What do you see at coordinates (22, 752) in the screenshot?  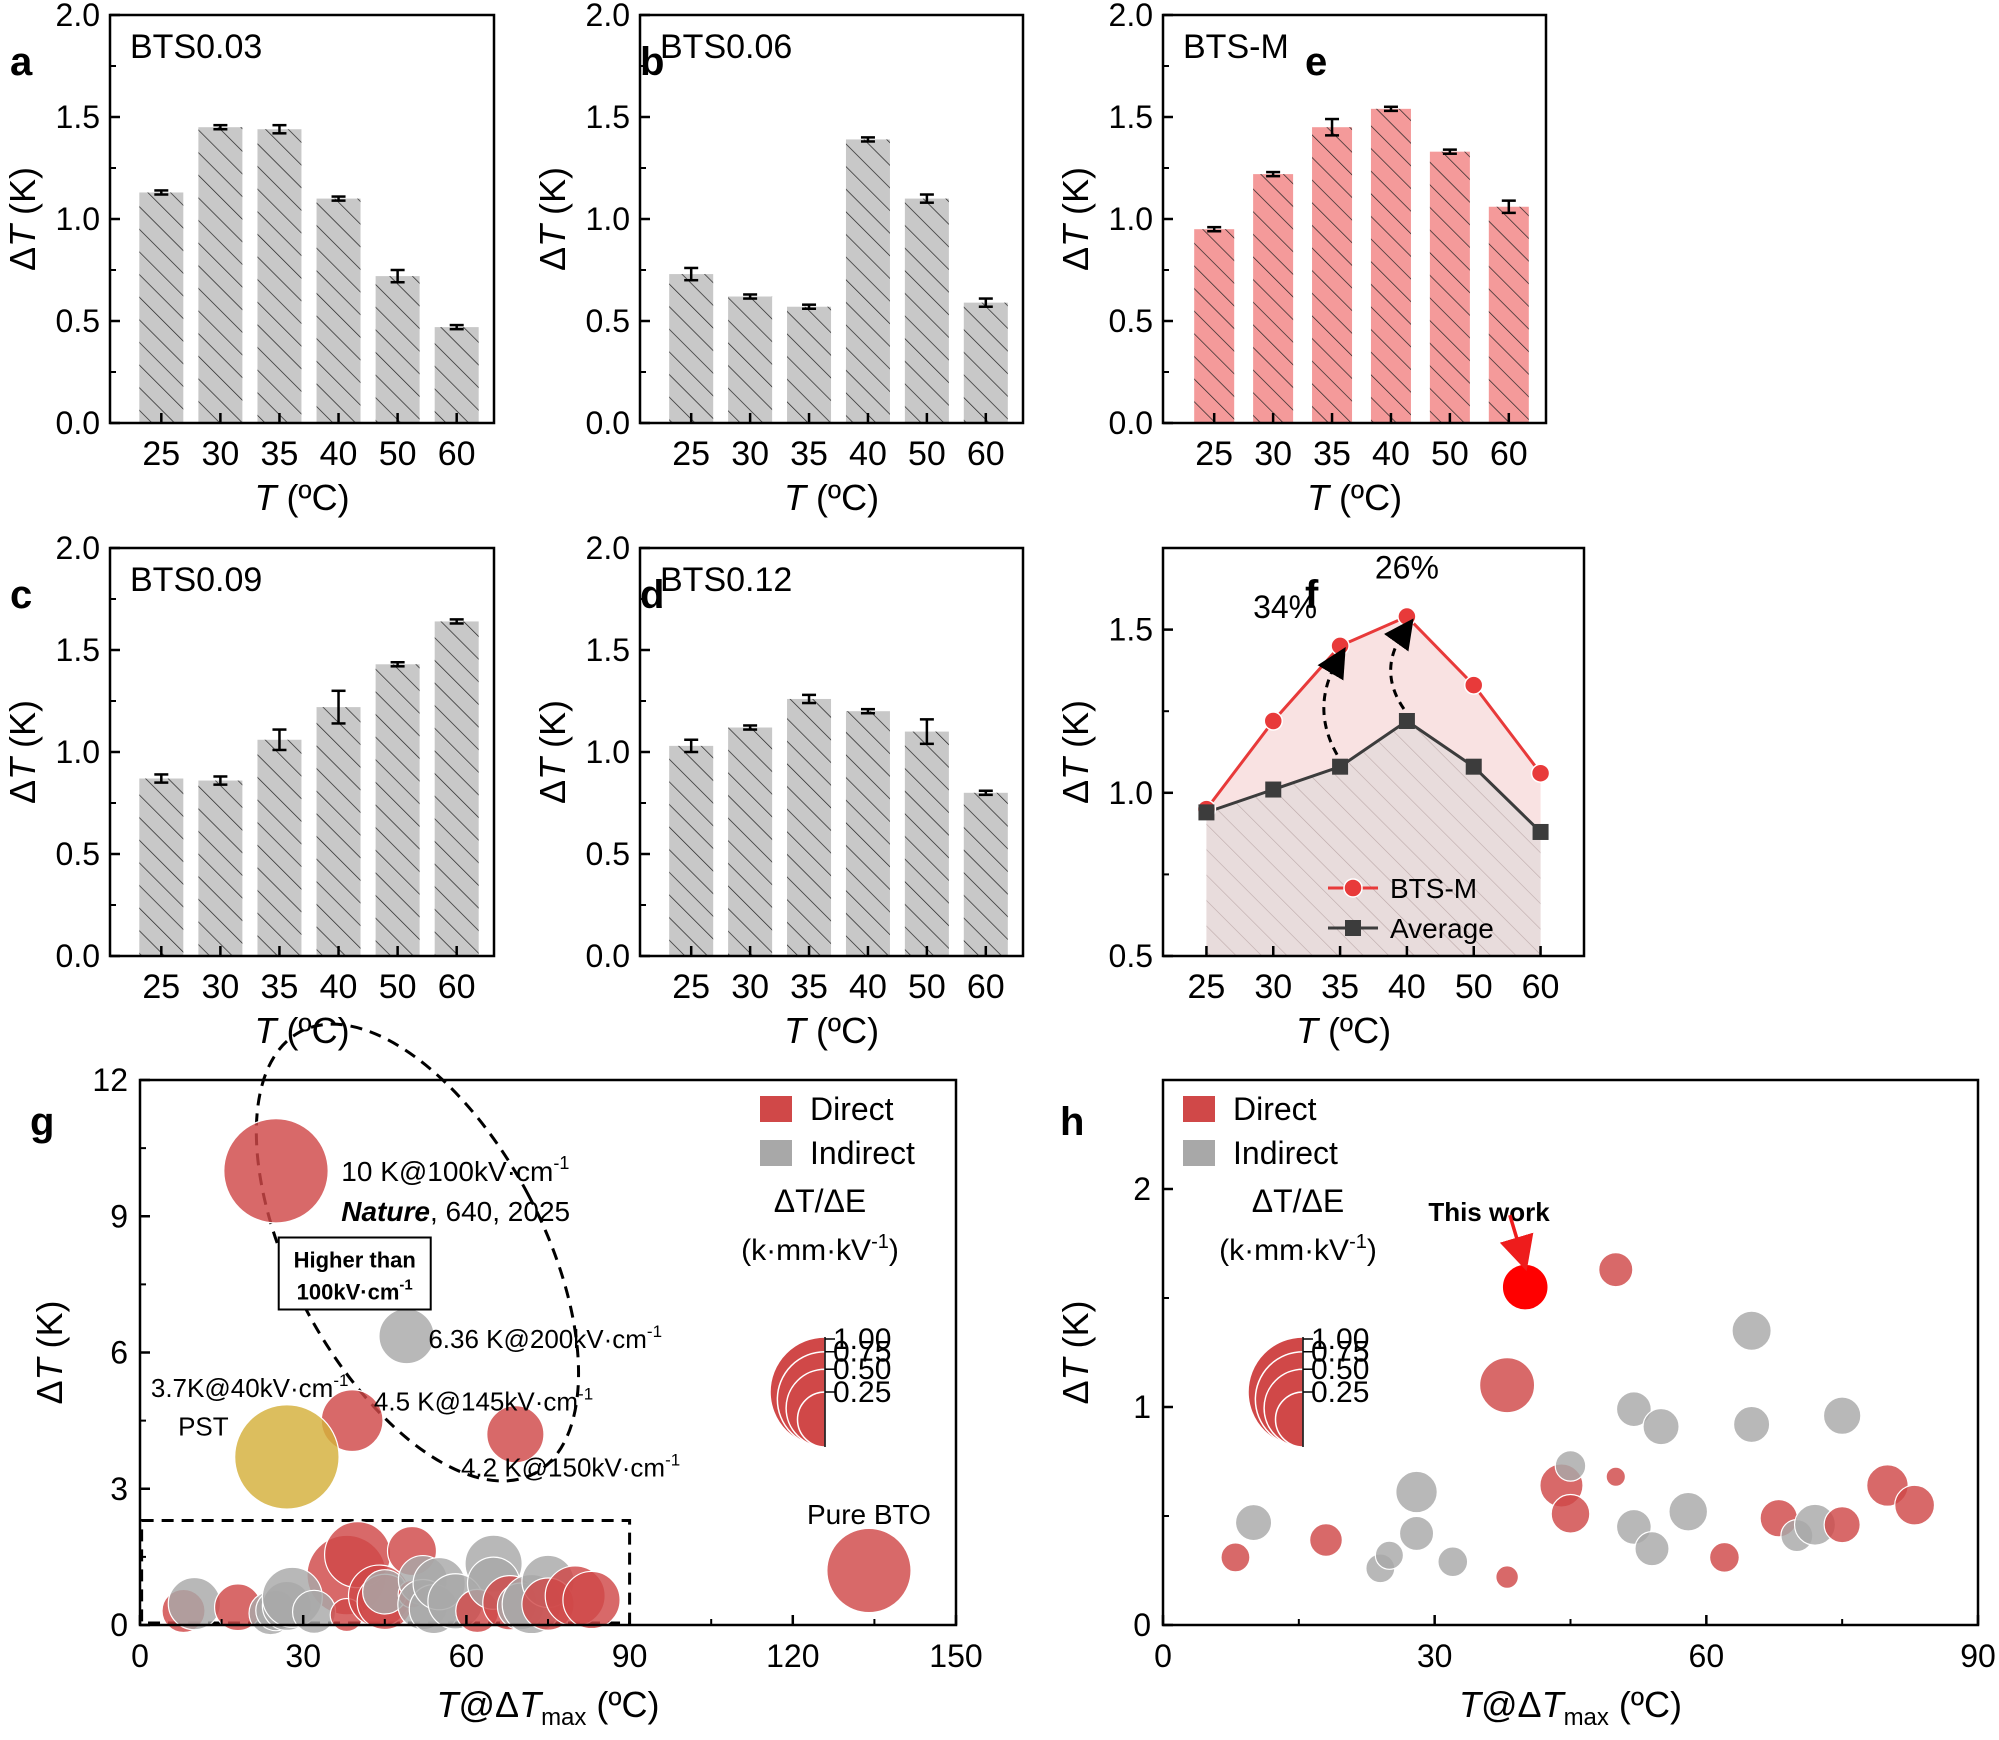 I see `y-axis-label-c: ΔT (K)` at bounding box center [22, 752].